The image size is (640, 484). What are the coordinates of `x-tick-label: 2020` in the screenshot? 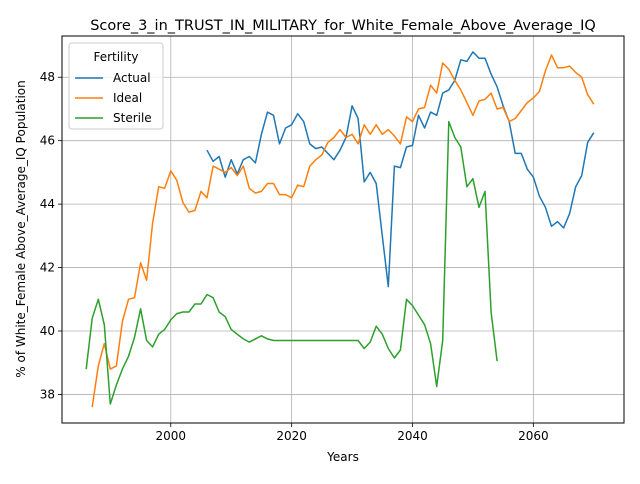 It's located at (291, 436).